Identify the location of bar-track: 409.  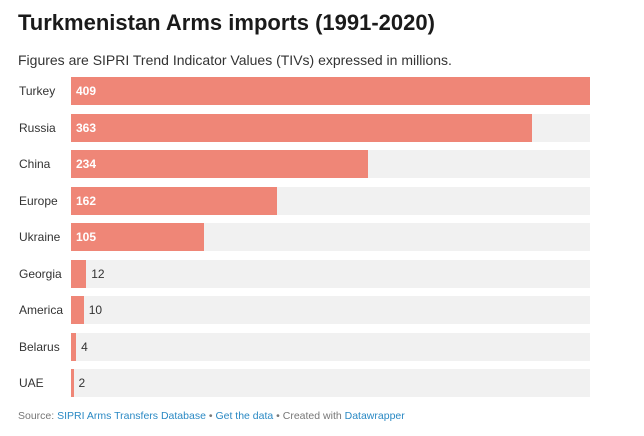
(330, 91).